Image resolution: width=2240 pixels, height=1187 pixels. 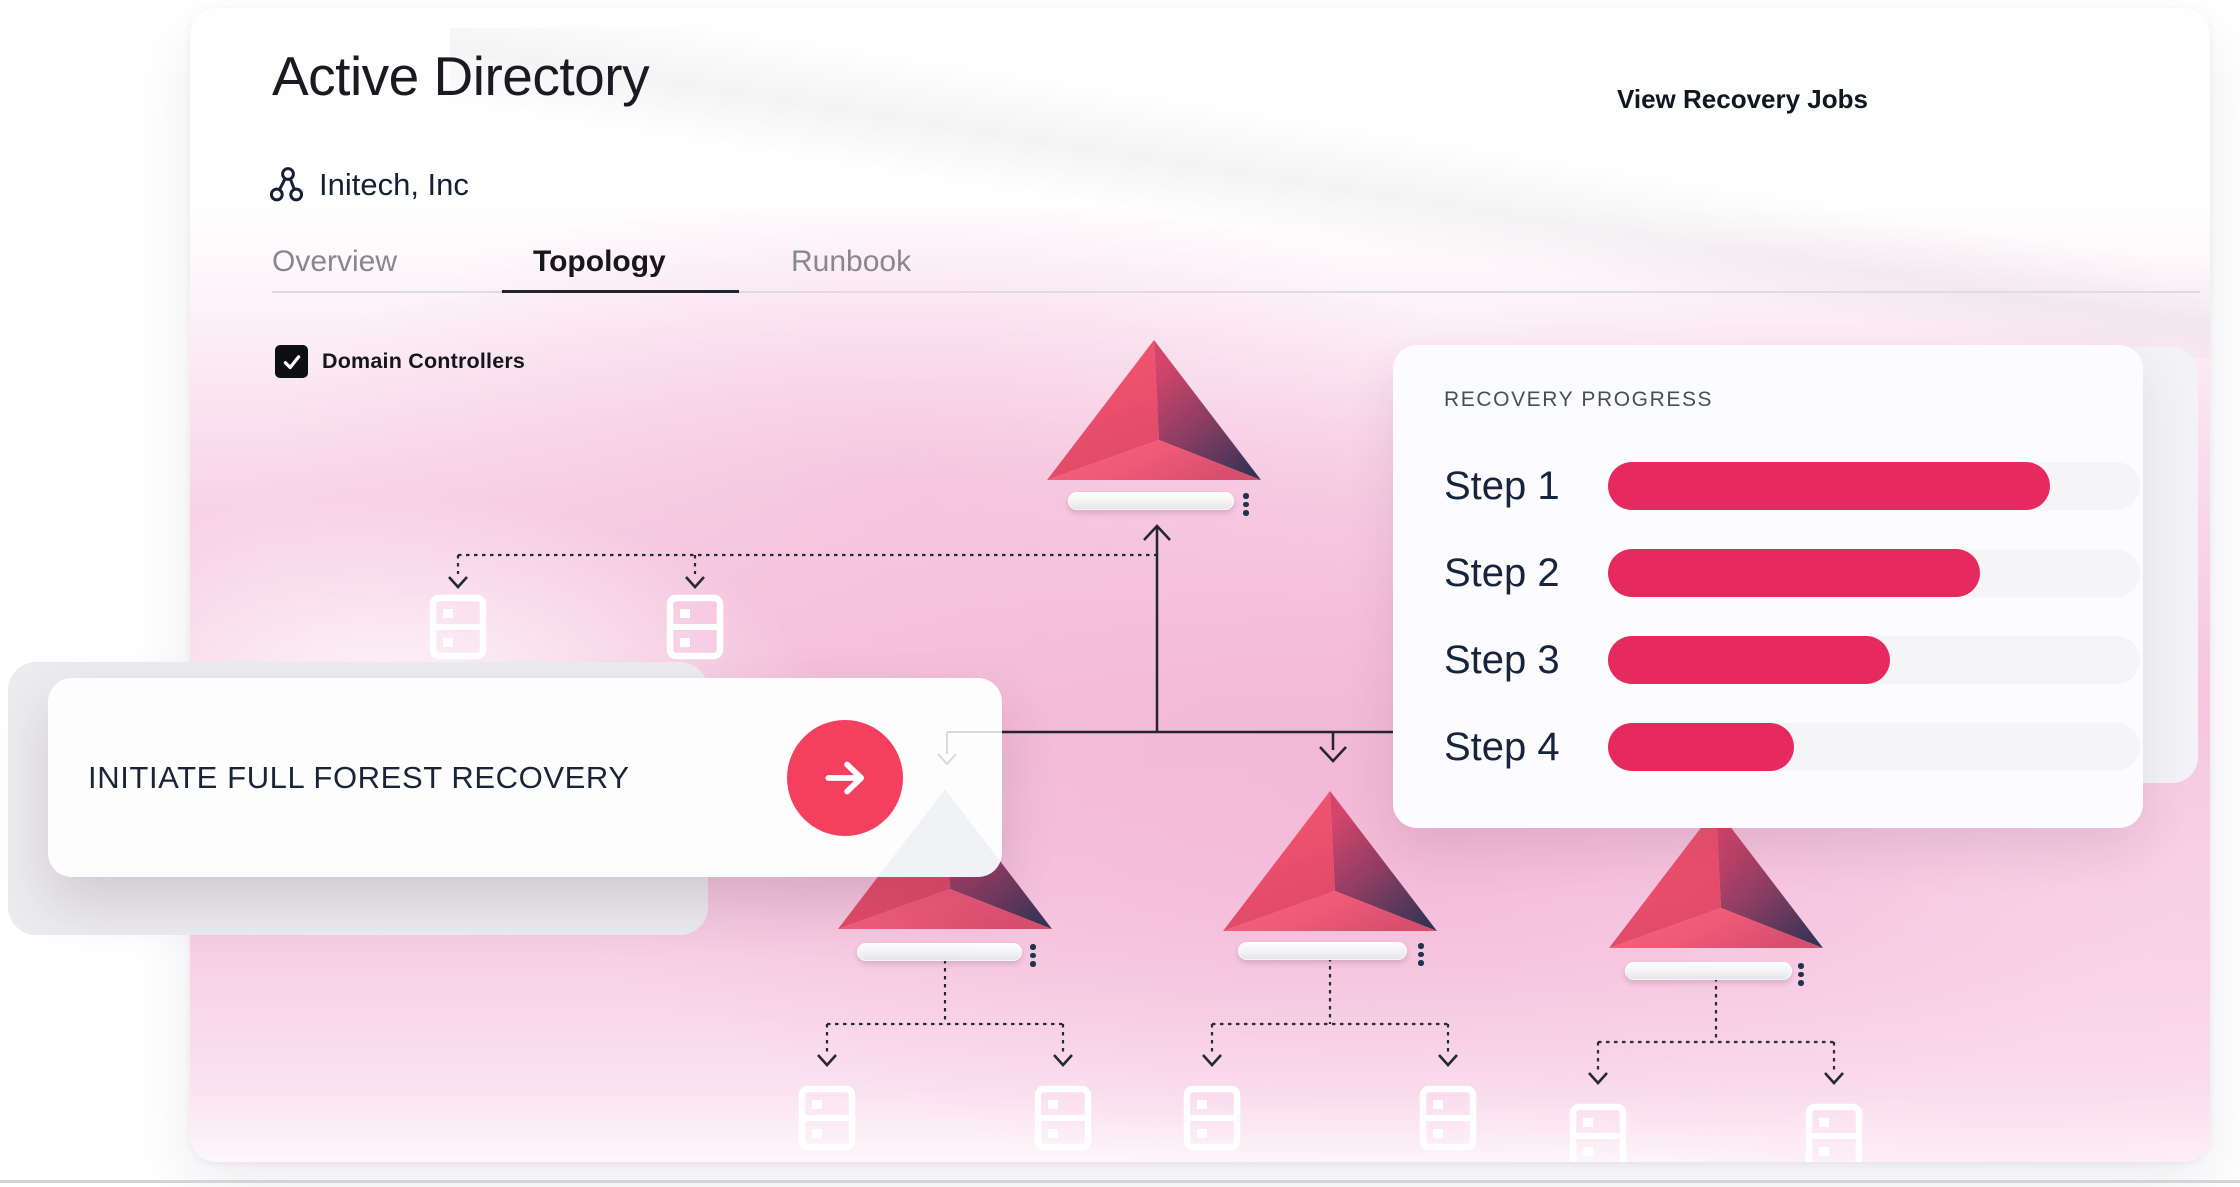 What do you see at coordinates (359, 777) in the screenshot?
I see `cta-label: INITIATE FULL FOREST RECOVERY` at bounding box center [359, 777].